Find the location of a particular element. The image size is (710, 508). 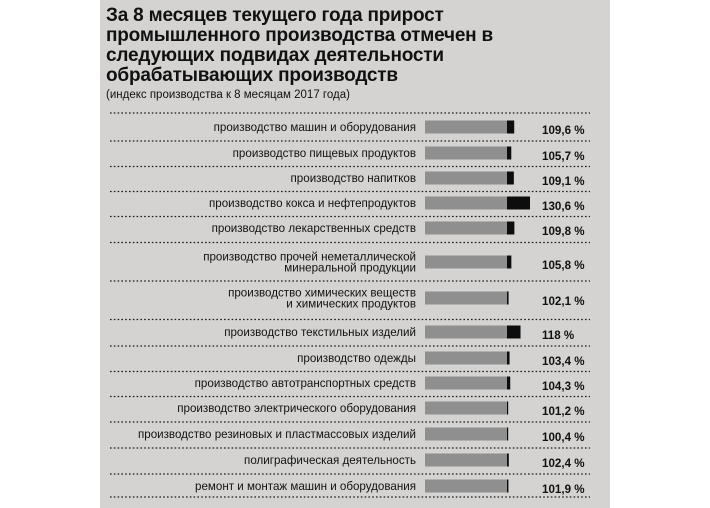

category-label: производство напитков is located at coordinates (353, 178).